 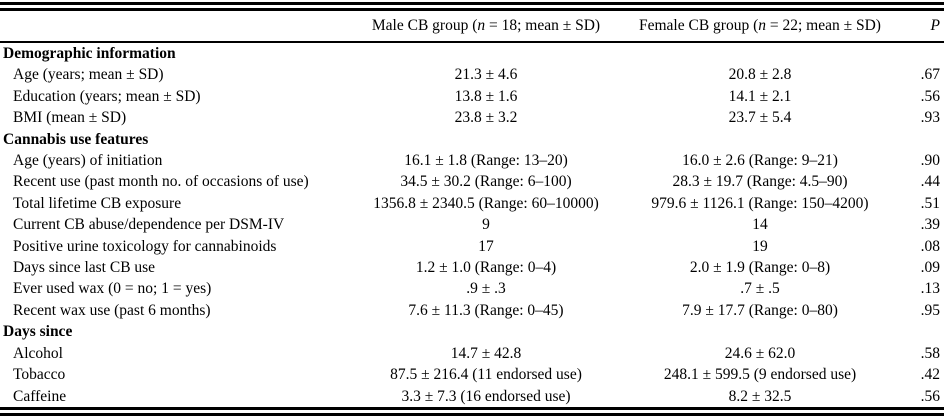 What do you see at coordinates (40, 396) in the screenshot?
I see `row-label: Caffeine` at bounding box center [40, 396].